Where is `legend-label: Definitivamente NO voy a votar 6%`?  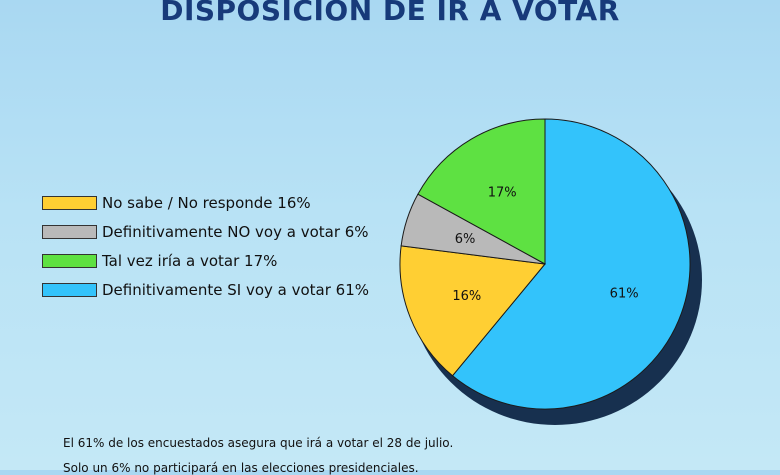
legend-label: Definitivamente NO voy a votar 6% is located at coordinates (235, 231).